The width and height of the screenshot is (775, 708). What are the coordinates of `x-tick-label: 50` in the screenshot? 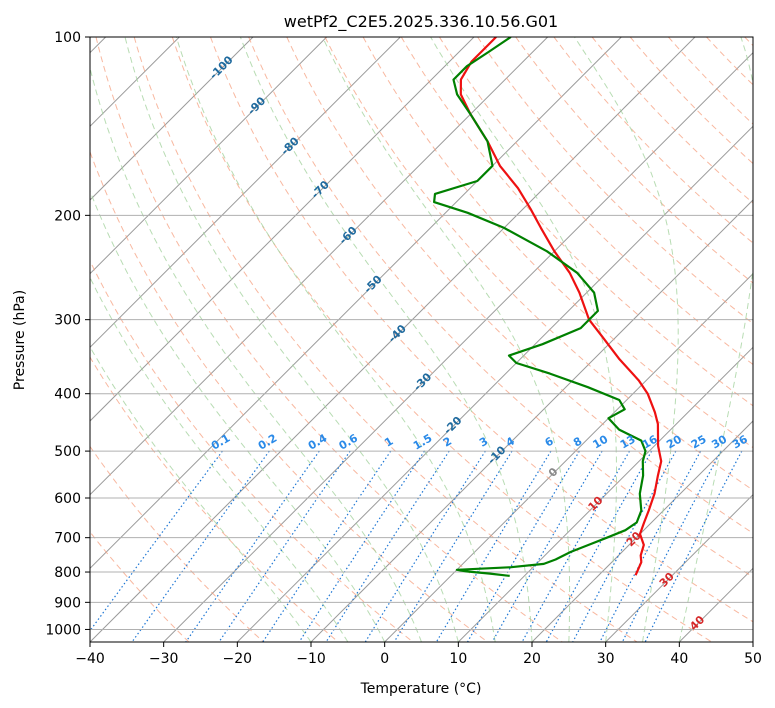 It's located at (753, 659).